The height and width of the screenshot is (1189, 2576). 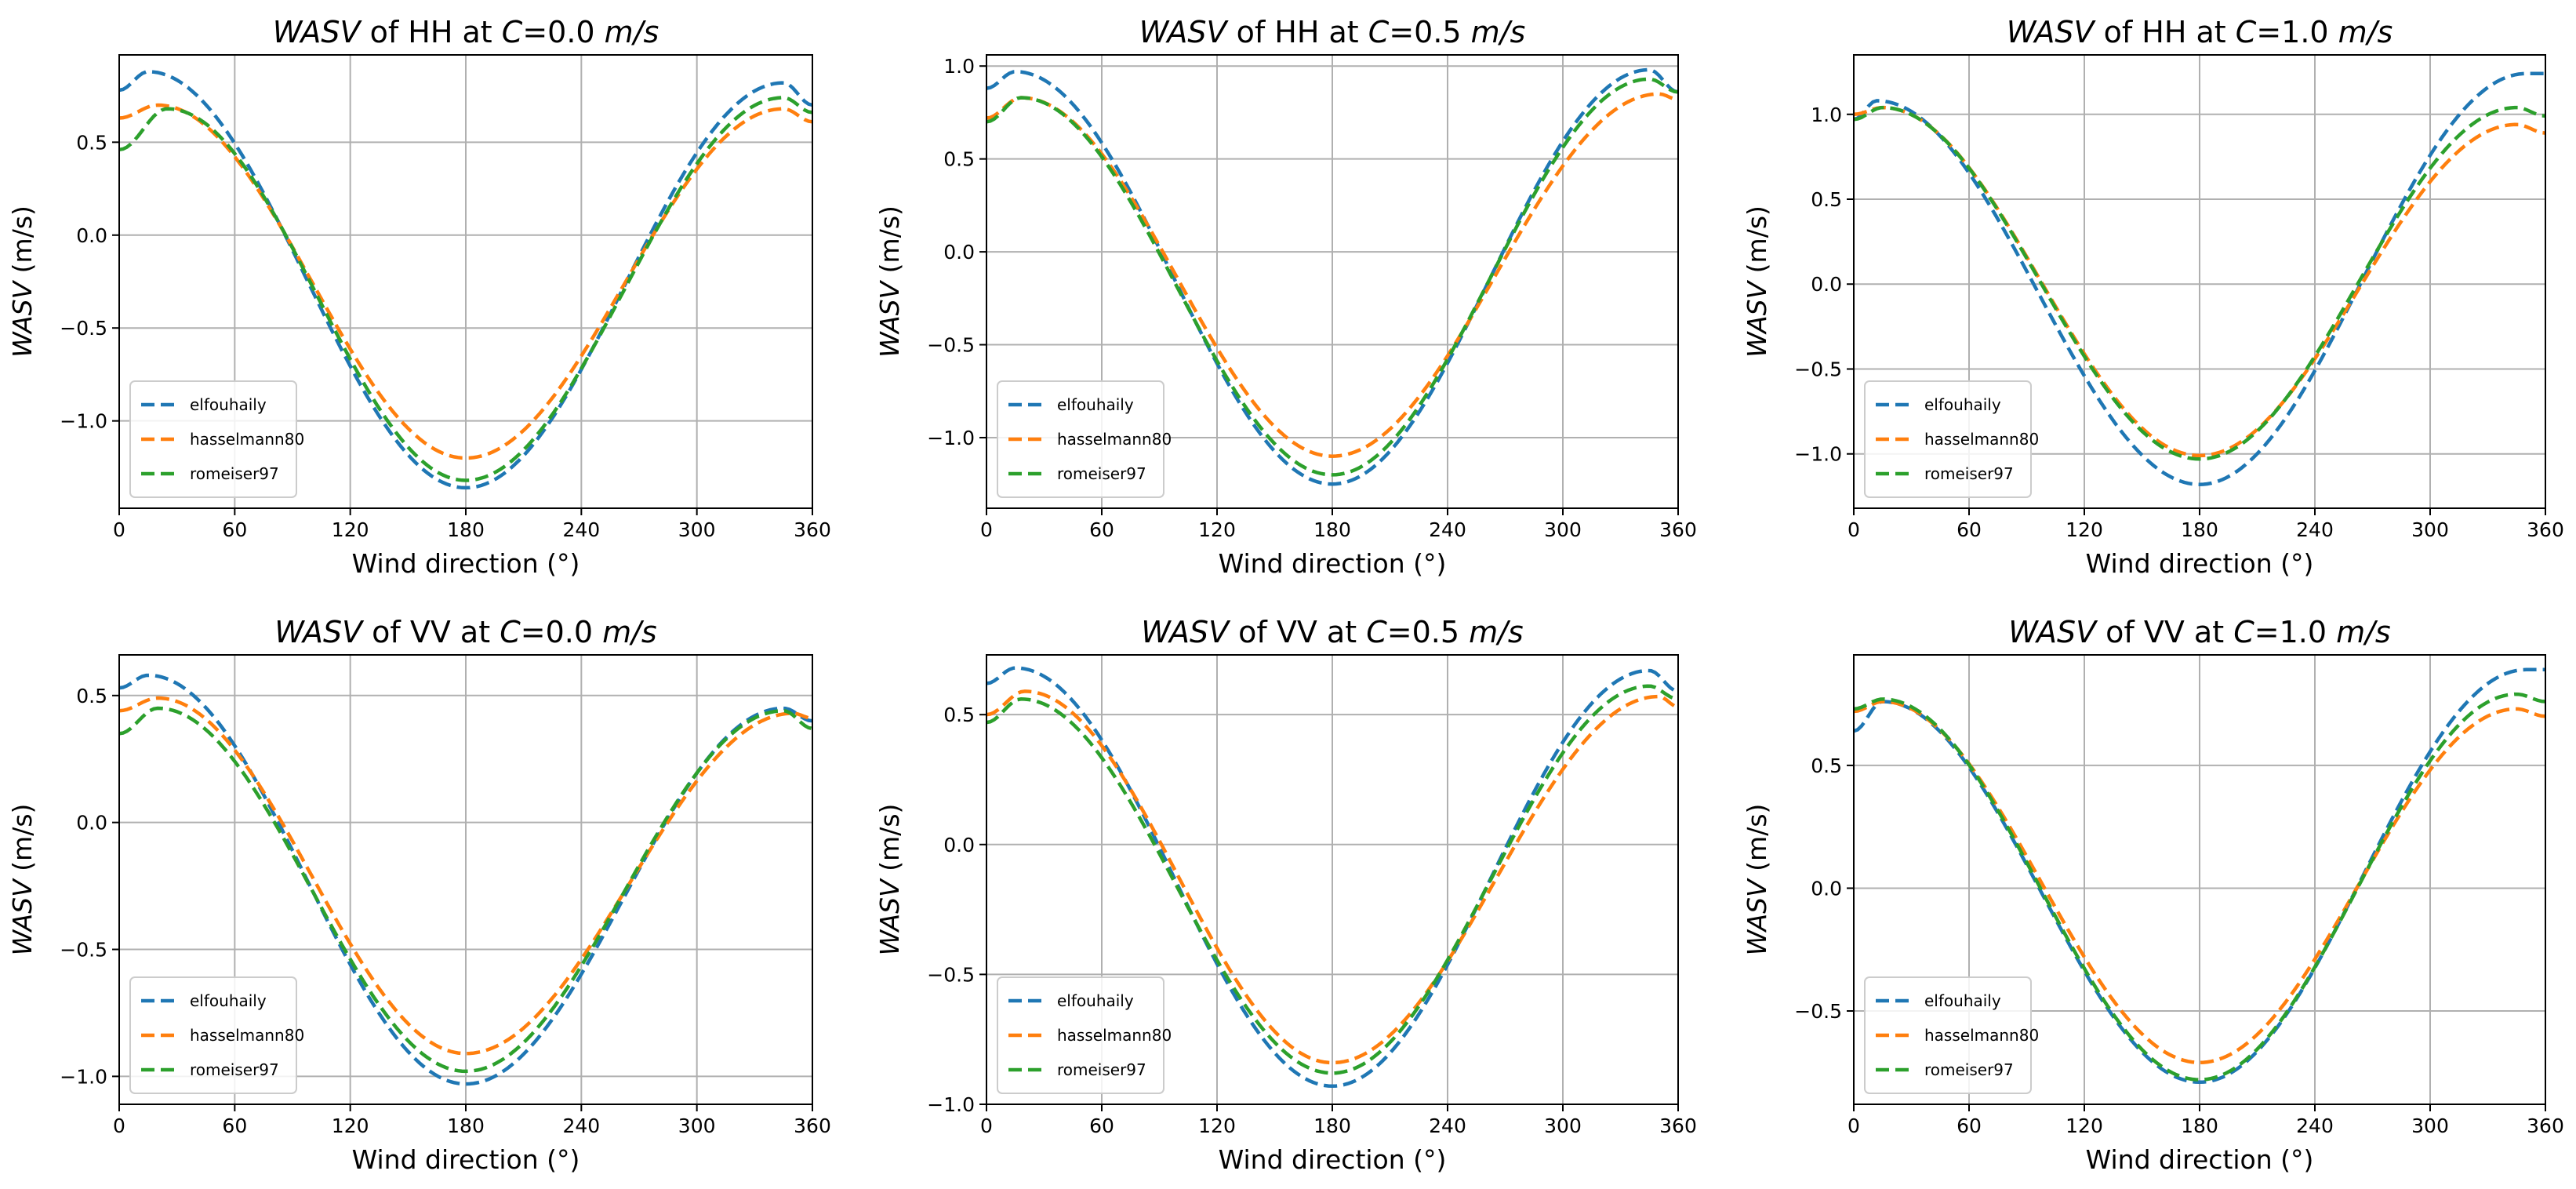 I want to click on series-line-hasselmann80, so click(x=466, y=876).